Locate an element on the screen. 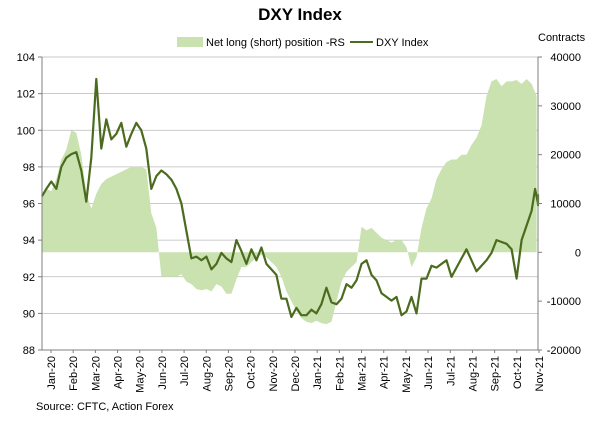 The height and width of the screenshot is (421, 600). right-tick-label: 30000 is located at coordinates (565, 107).